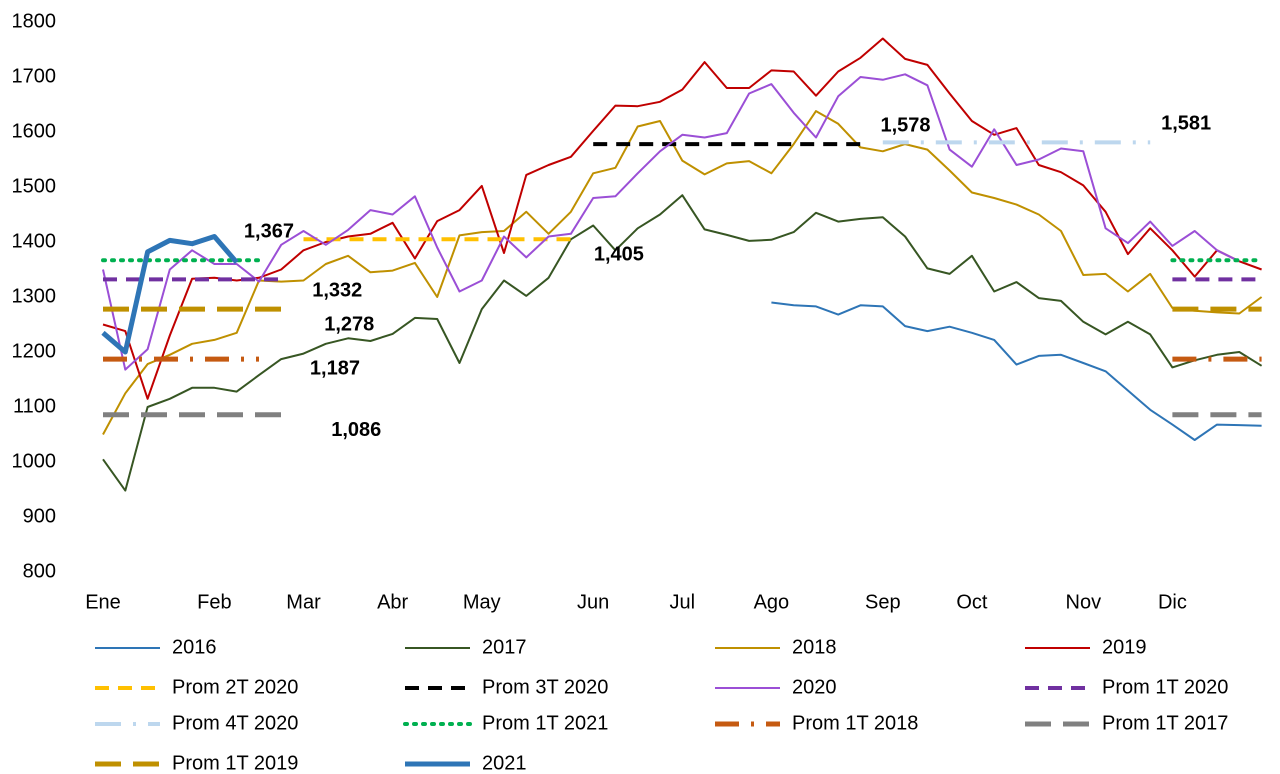 This screenshot has height=774, width=1280. What do you see at coordinates (303, 602) in the screenshot?
I see `x-tick-label: Mar` at bounding box center [303, 602].